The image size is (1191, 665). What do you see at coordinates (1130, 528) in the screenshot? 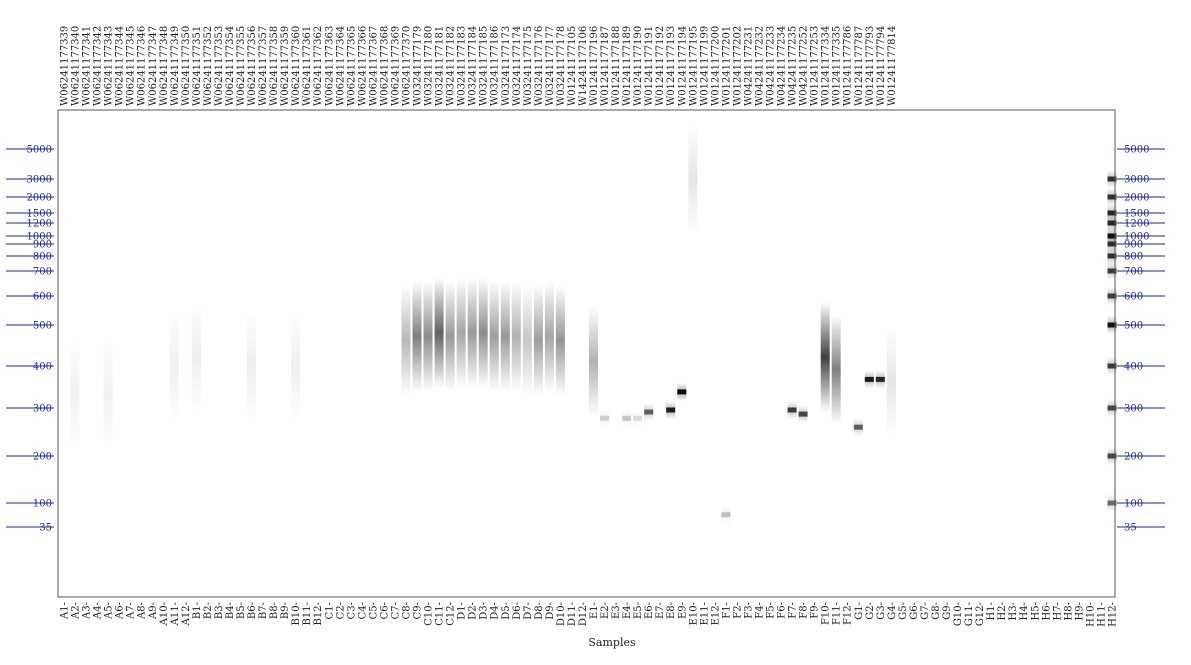
I see `marker-label-right: 35` at bounding box center [1130, 528].